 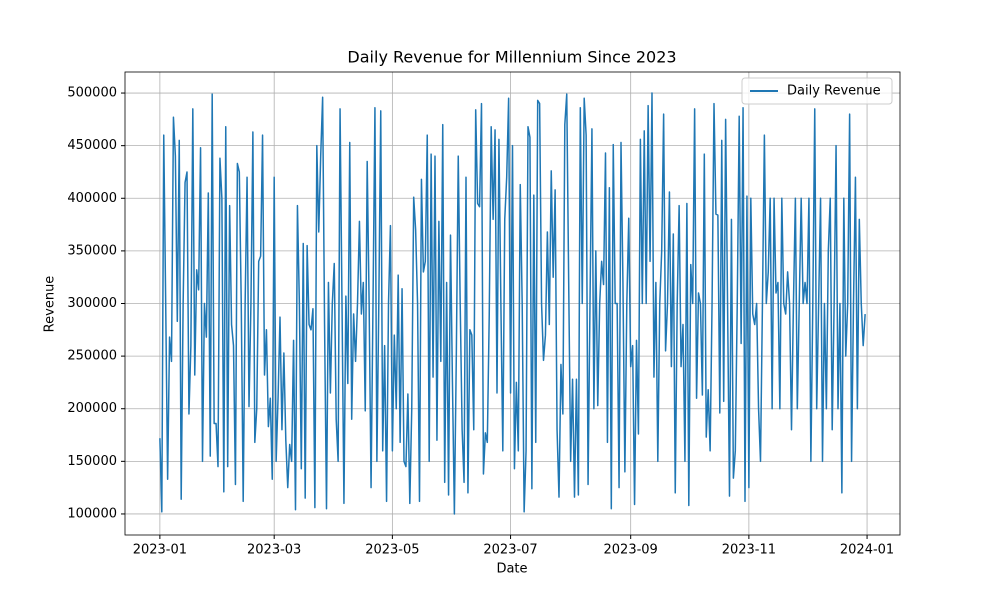 I want to click on y-tick-label: 350000, so click(x=92, y=250).